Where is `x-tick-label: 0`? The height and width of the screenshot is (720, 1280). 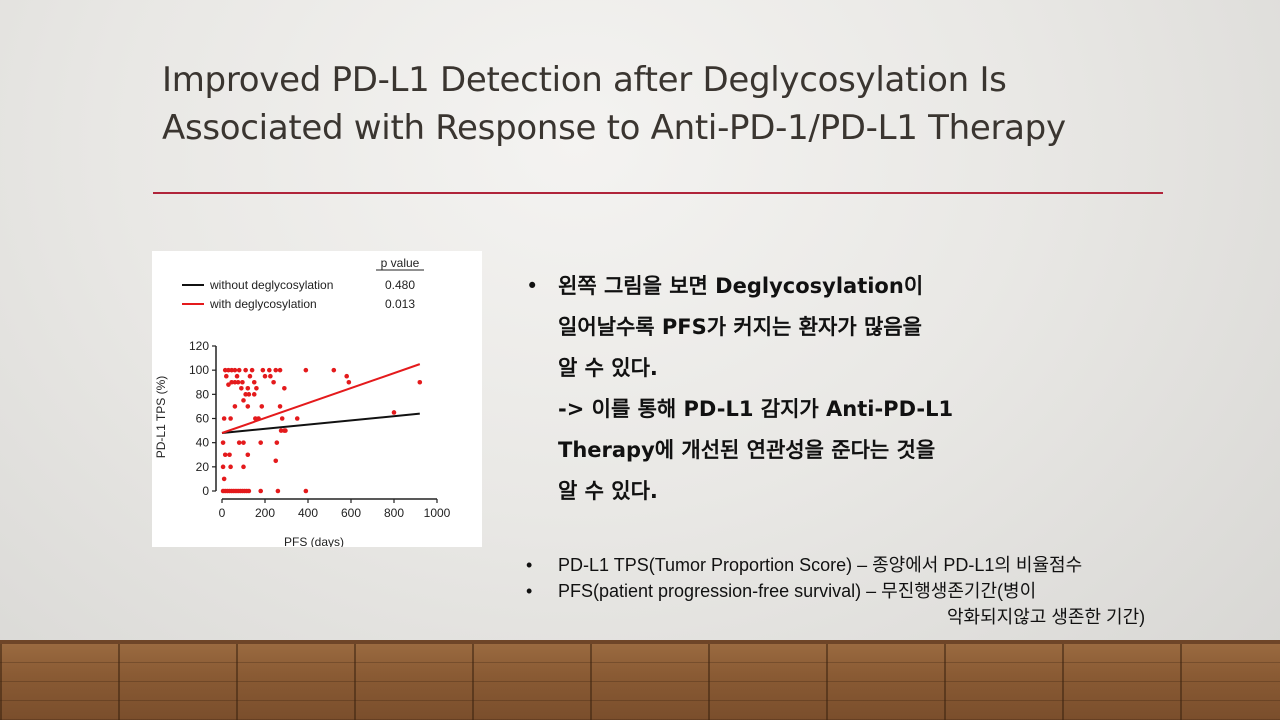 x-tick-label: 0 is located at coordinates (222, 513).